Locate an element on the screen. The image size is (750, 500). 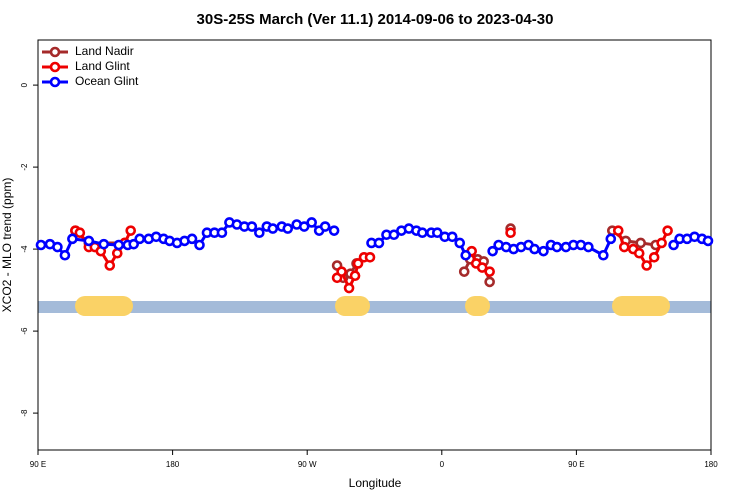
x-axis-label: Longitude is located at coordinates (375, 483).